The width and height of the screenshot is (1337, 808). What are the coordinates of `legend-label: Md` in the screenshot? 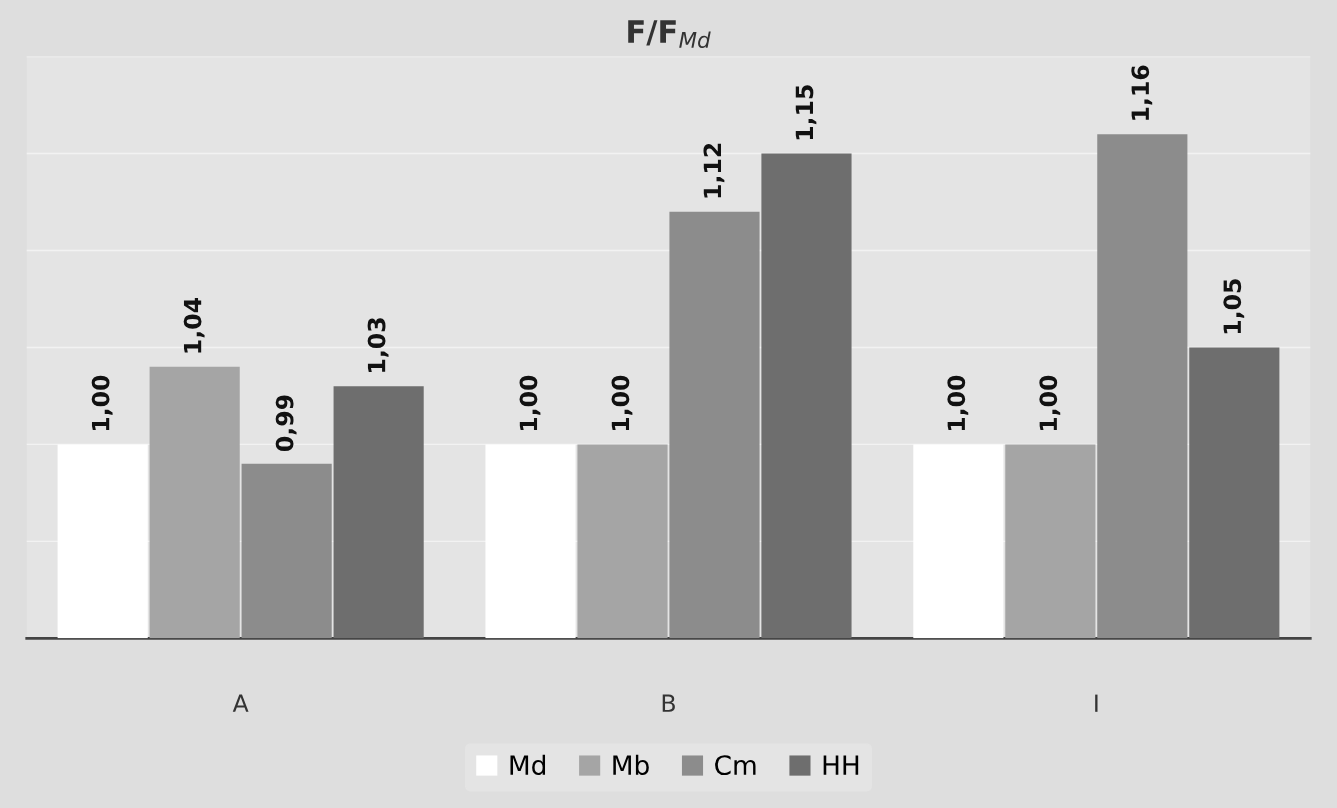 It's located at (528, 765).